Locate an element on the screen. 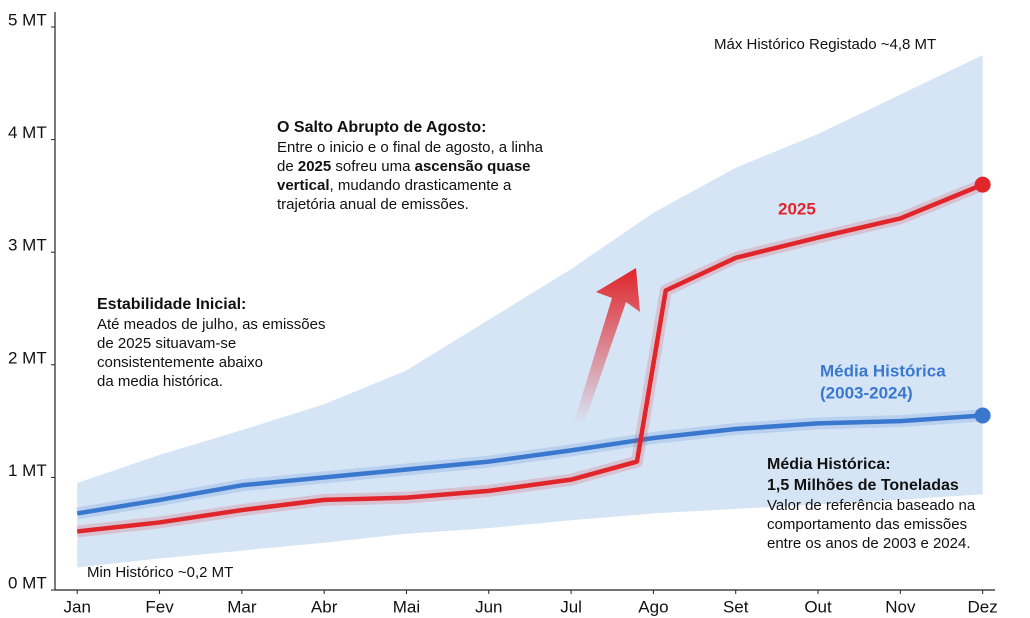 This screenshot has height=618, width=1030. annotation-text: , mudando drasticamente a is located at coordinates (421, 185).